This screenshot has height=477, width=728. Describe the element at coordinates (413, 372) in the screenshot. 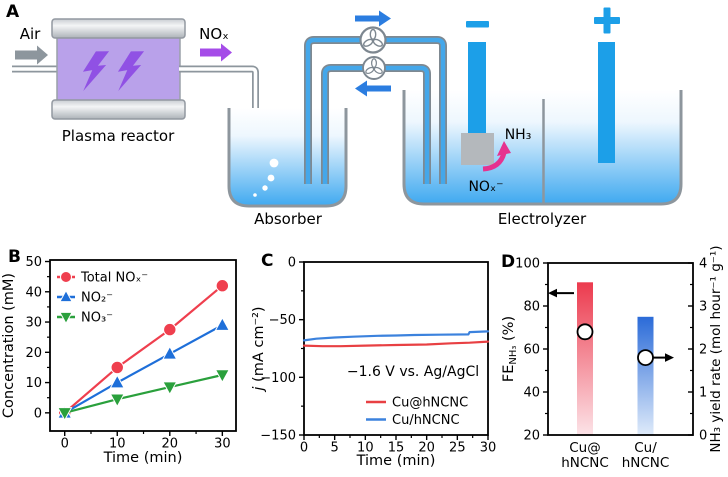

I see `annotation: −1.6 V vs. Ag/AgCl` at that location.